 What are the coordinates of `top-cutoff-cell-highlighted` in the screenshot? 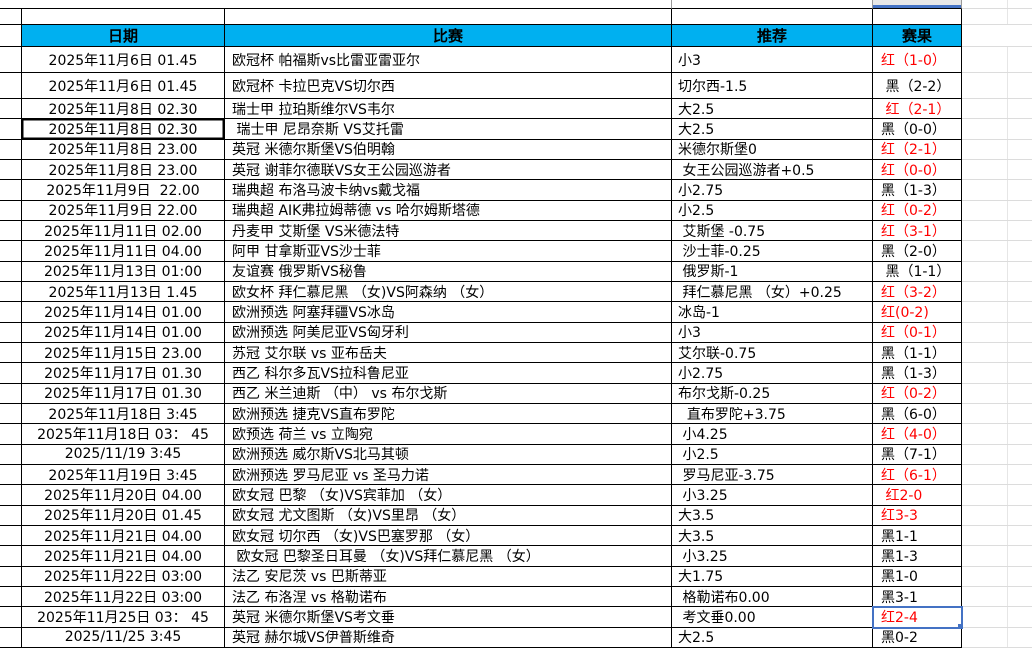 It's located at (917, 4).